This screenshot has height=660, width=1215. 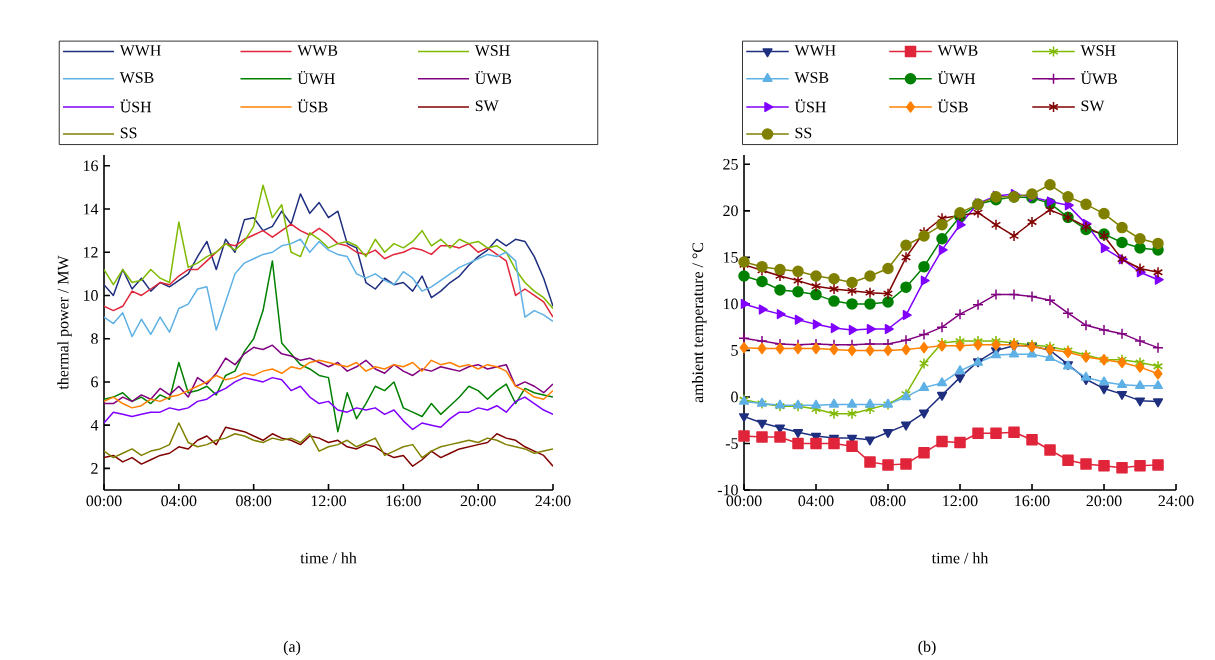 I want to click on y-tick-label: 12, so click(x=90, y=252).